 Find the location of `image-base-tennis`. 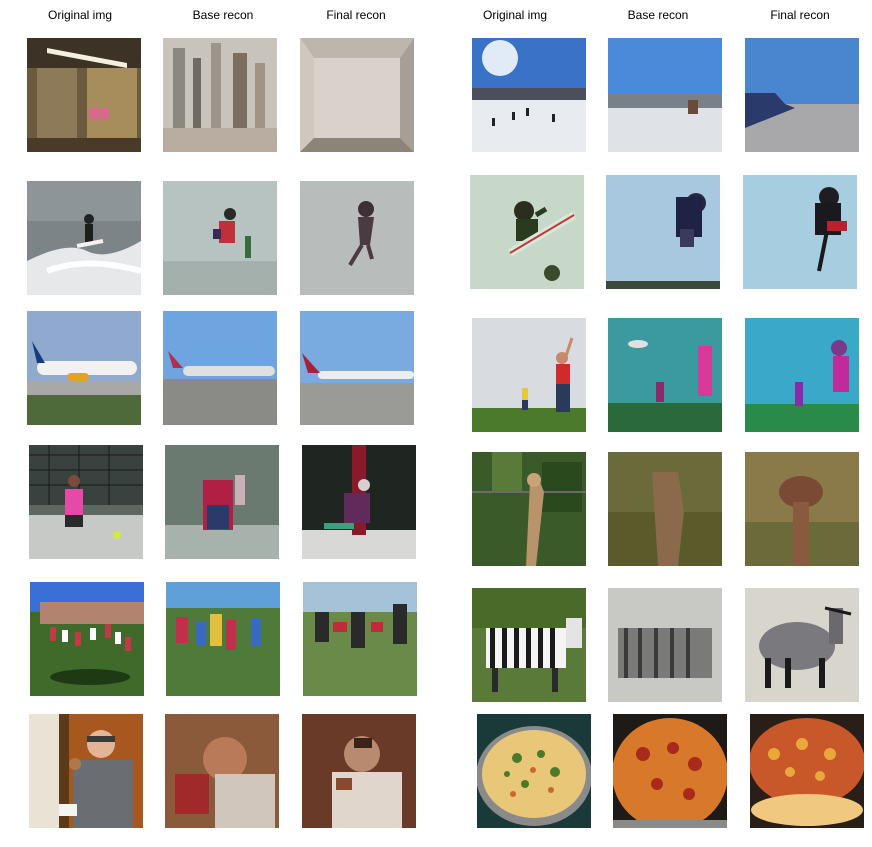

image-base-tennis is located at coordinates (222, 502).